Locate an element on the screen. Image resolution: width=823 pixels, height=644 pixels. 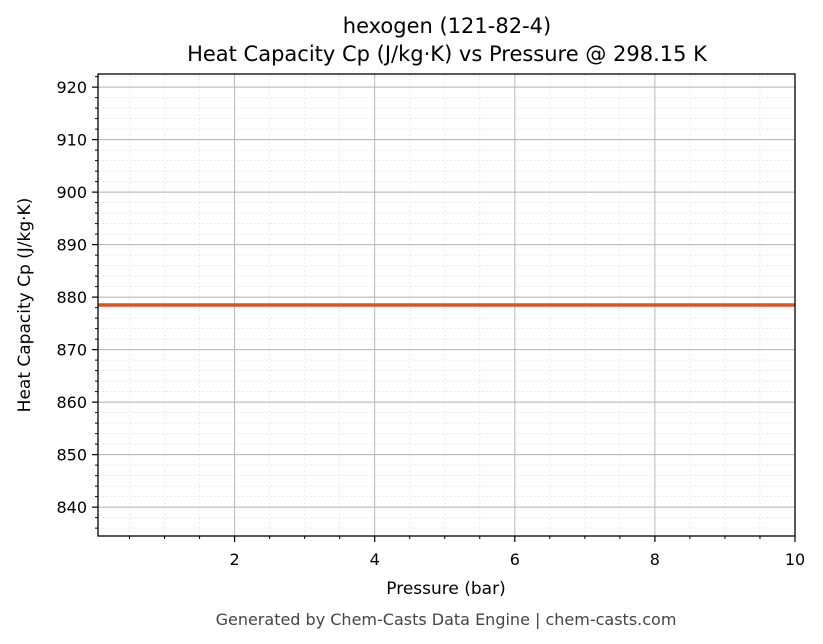
y-tick-label: 840 is located at coordinates (71, 507).